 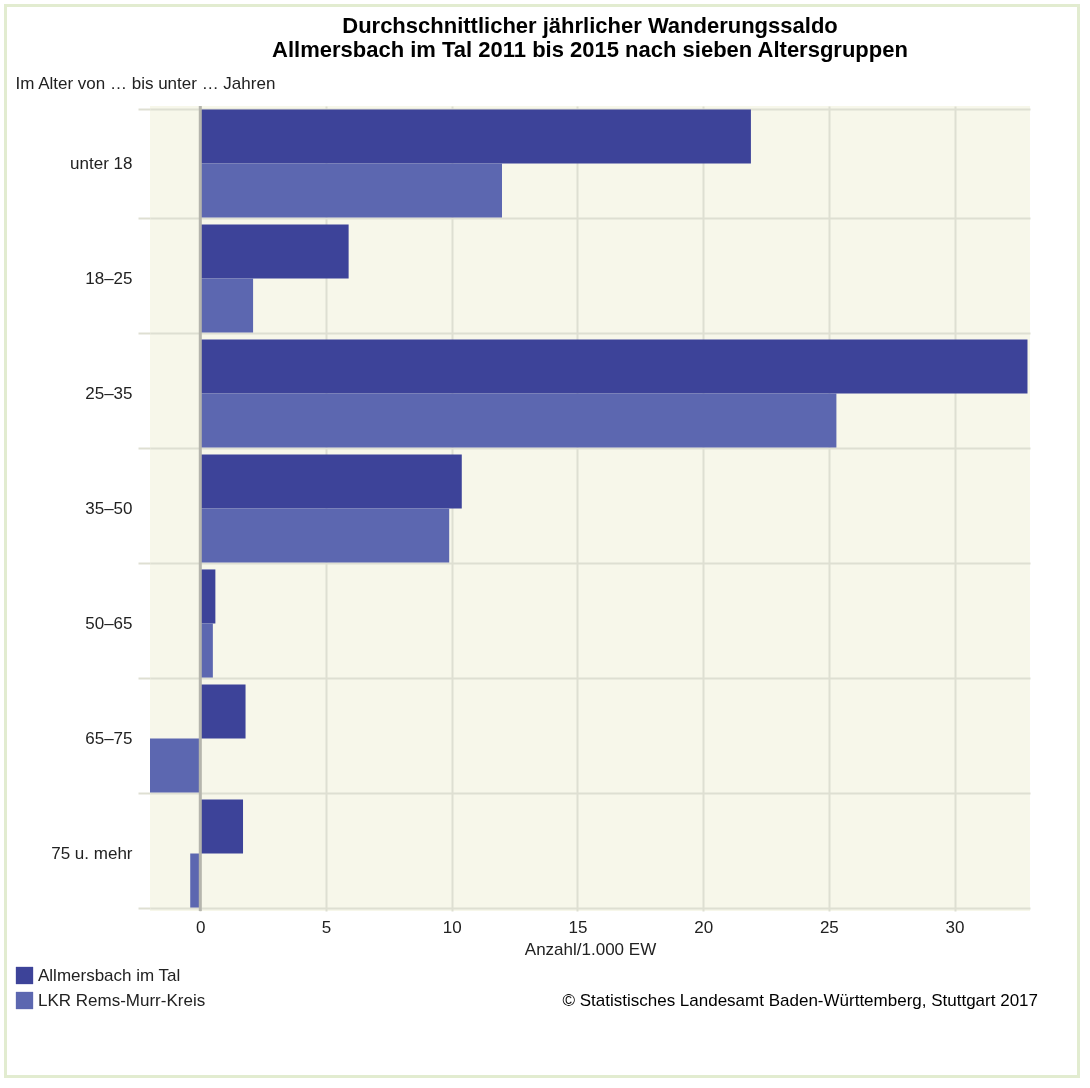 I want to click on text: © Statistisches Landesamt Baden-Württemberg, Stuttgart 2017, so click(x=800, y=1000).